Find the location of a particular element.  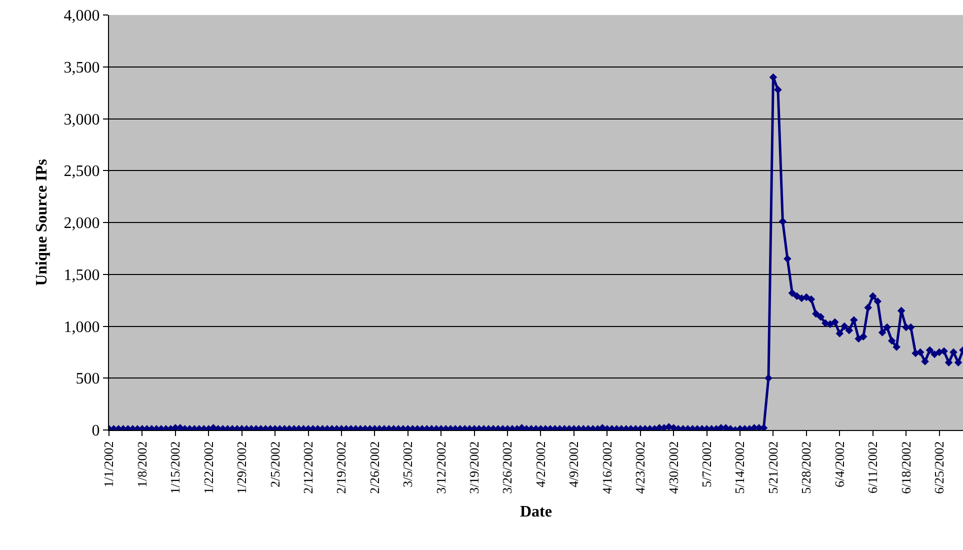

y-tick-label: 2,500 is located at coordinates (82, 171).